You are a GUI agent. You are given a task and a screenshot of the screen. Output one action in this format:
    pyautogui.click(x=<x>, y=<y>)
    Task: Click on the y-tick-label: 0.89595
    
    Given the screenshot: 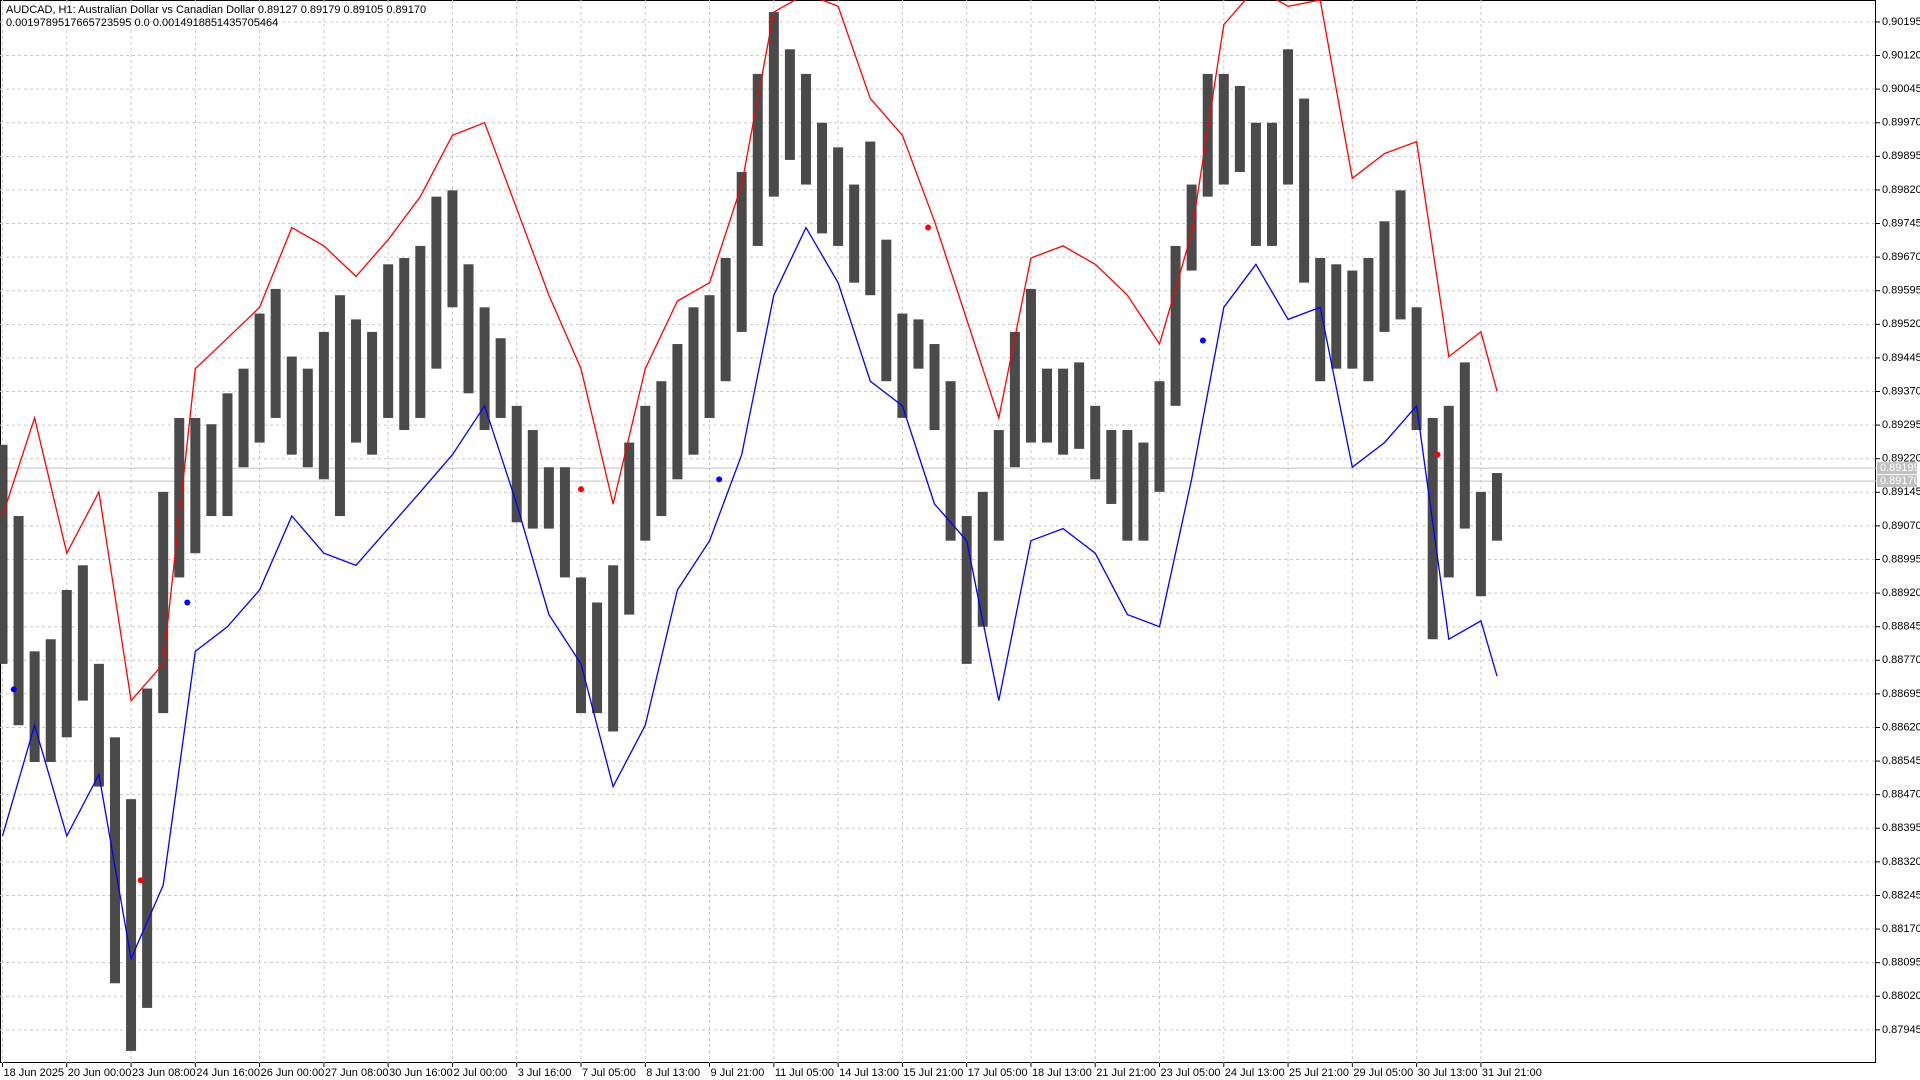 What is the action you would take?
    pyautogui.click(x=1901, y=291)
    